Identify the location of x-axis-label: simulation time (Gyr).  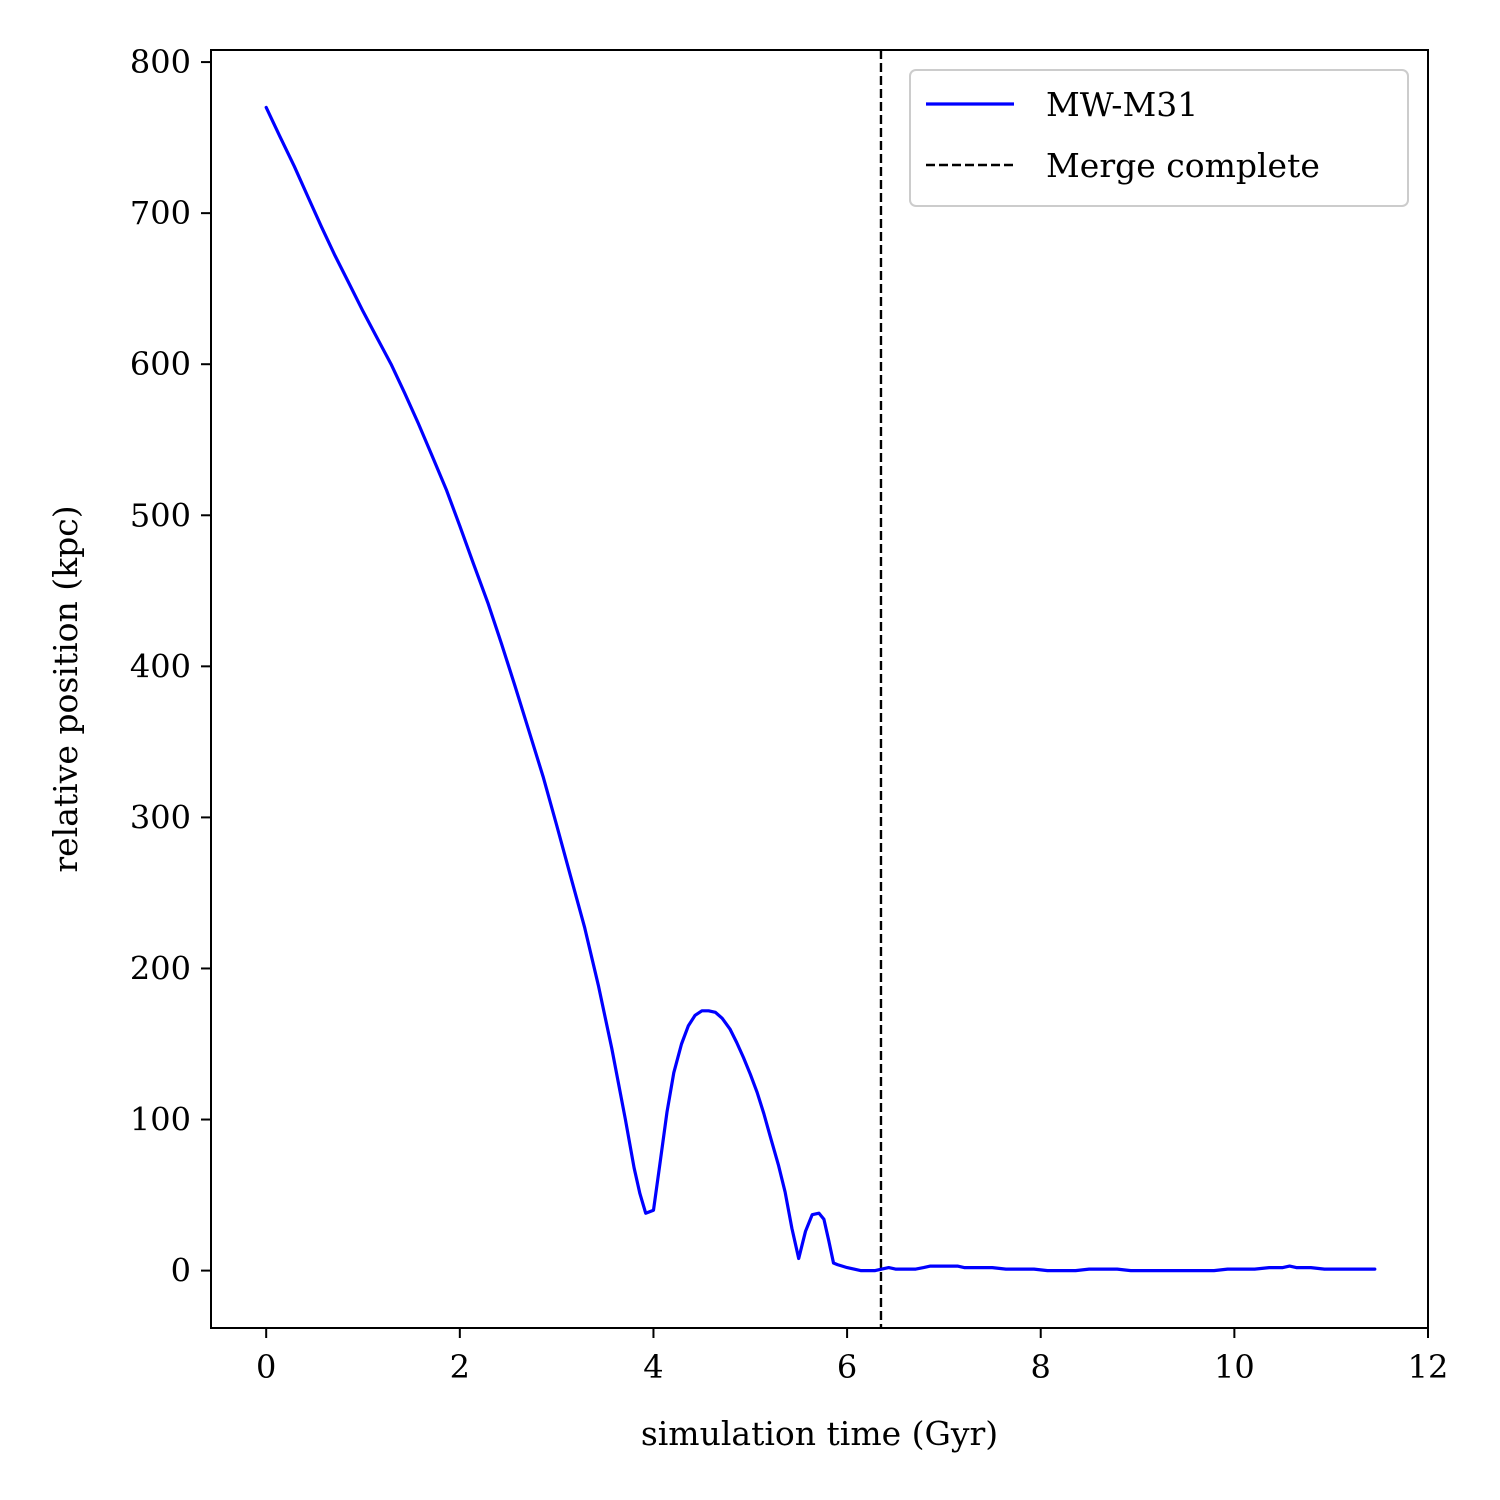
(819, 1433).